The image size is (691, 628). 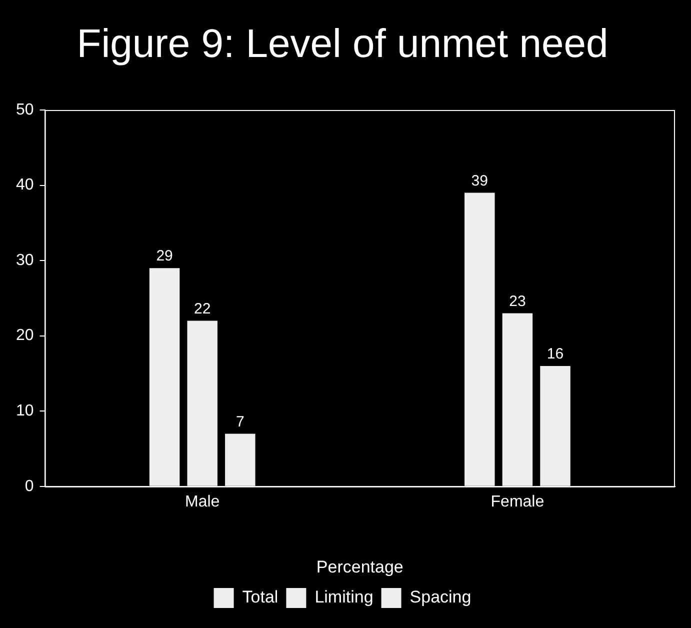 I want to click on legend-label: Spacing, so click(x=441, y=597).